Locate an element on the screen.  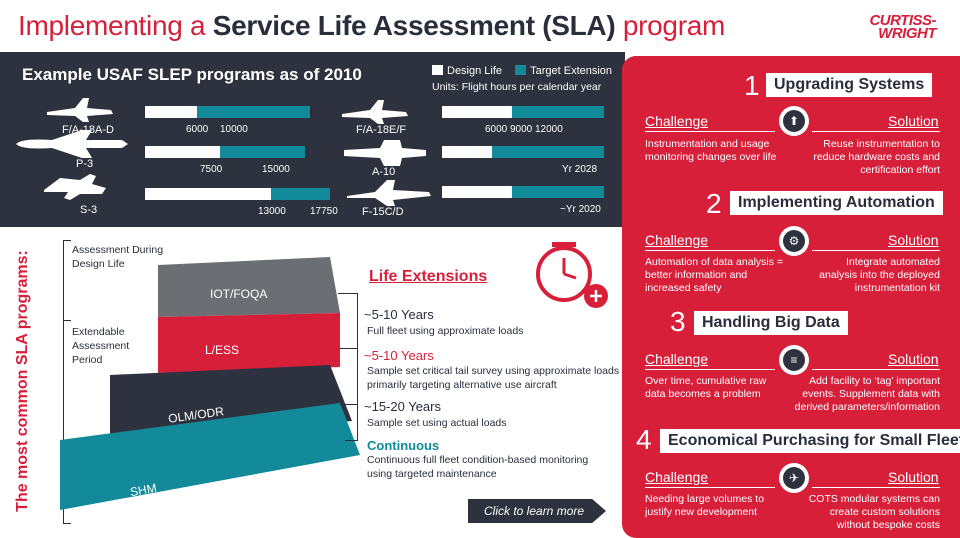
bar-s3 is located at coordinates (237, 194).